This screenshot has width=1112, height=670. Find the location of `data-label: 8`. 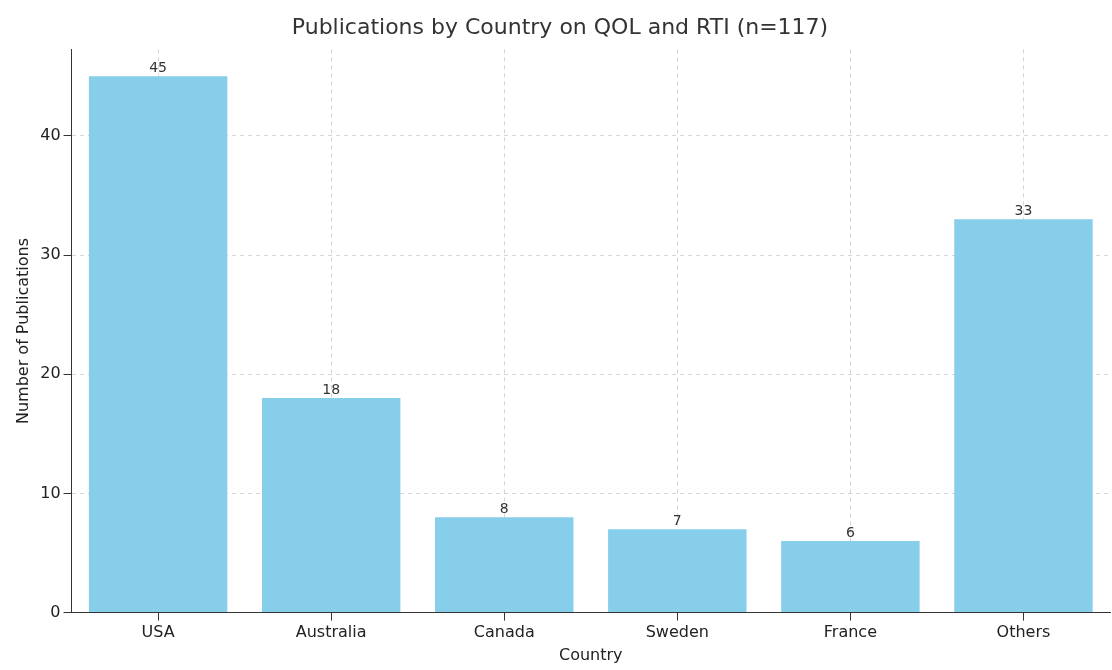

data-label: 8 is located at coordinates (504, 507).